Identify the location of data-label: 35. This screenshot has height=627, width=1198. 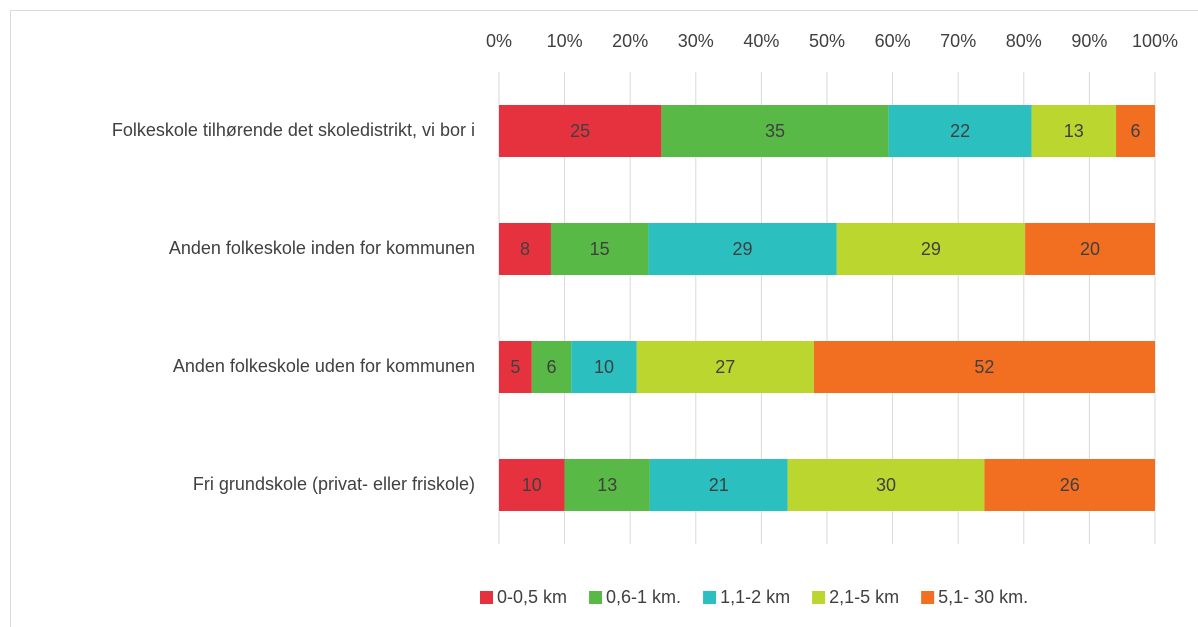
(775, 131).